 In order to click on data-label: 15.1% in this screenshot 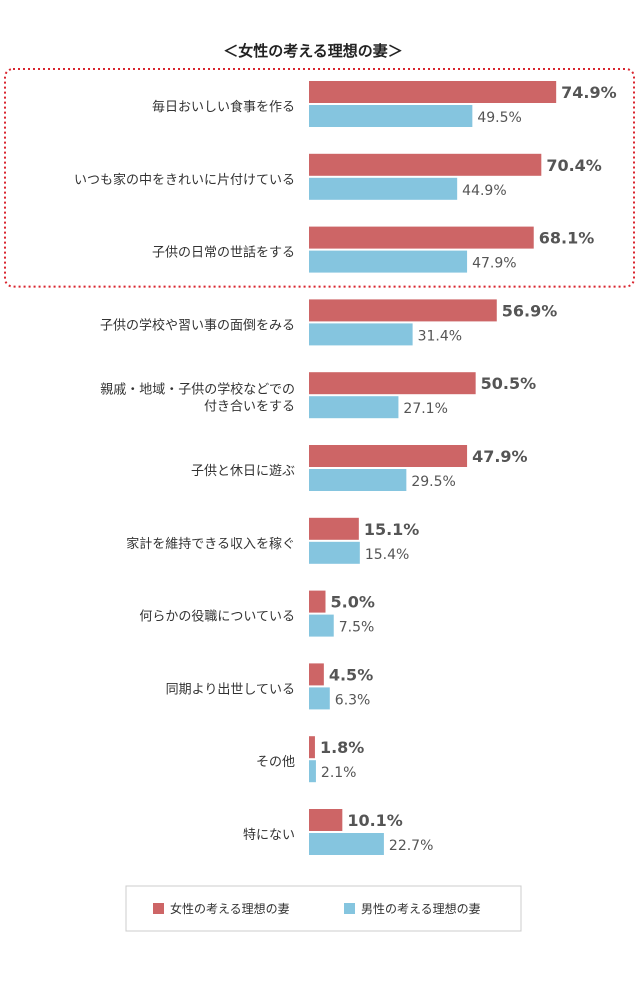, I will do `click(392, 529)`.